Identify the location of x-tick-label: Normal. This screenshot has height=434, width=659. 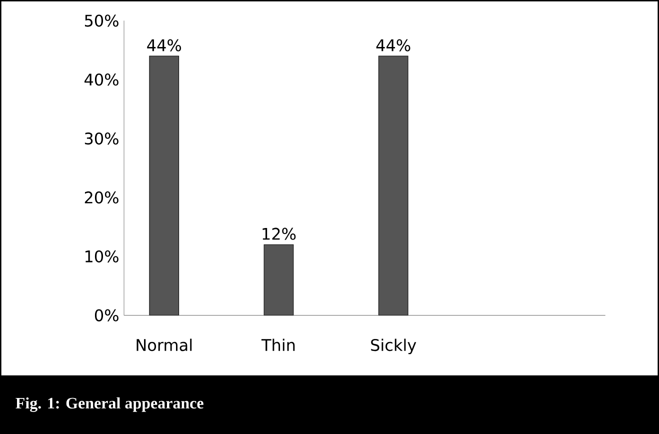
(164, 345).